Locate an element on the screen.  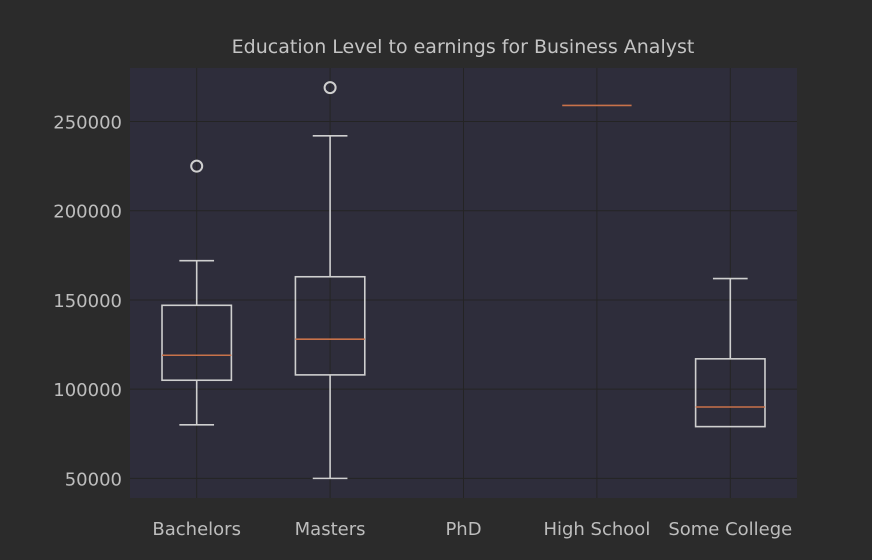
box-some-college is located at coordinates (730, 352).